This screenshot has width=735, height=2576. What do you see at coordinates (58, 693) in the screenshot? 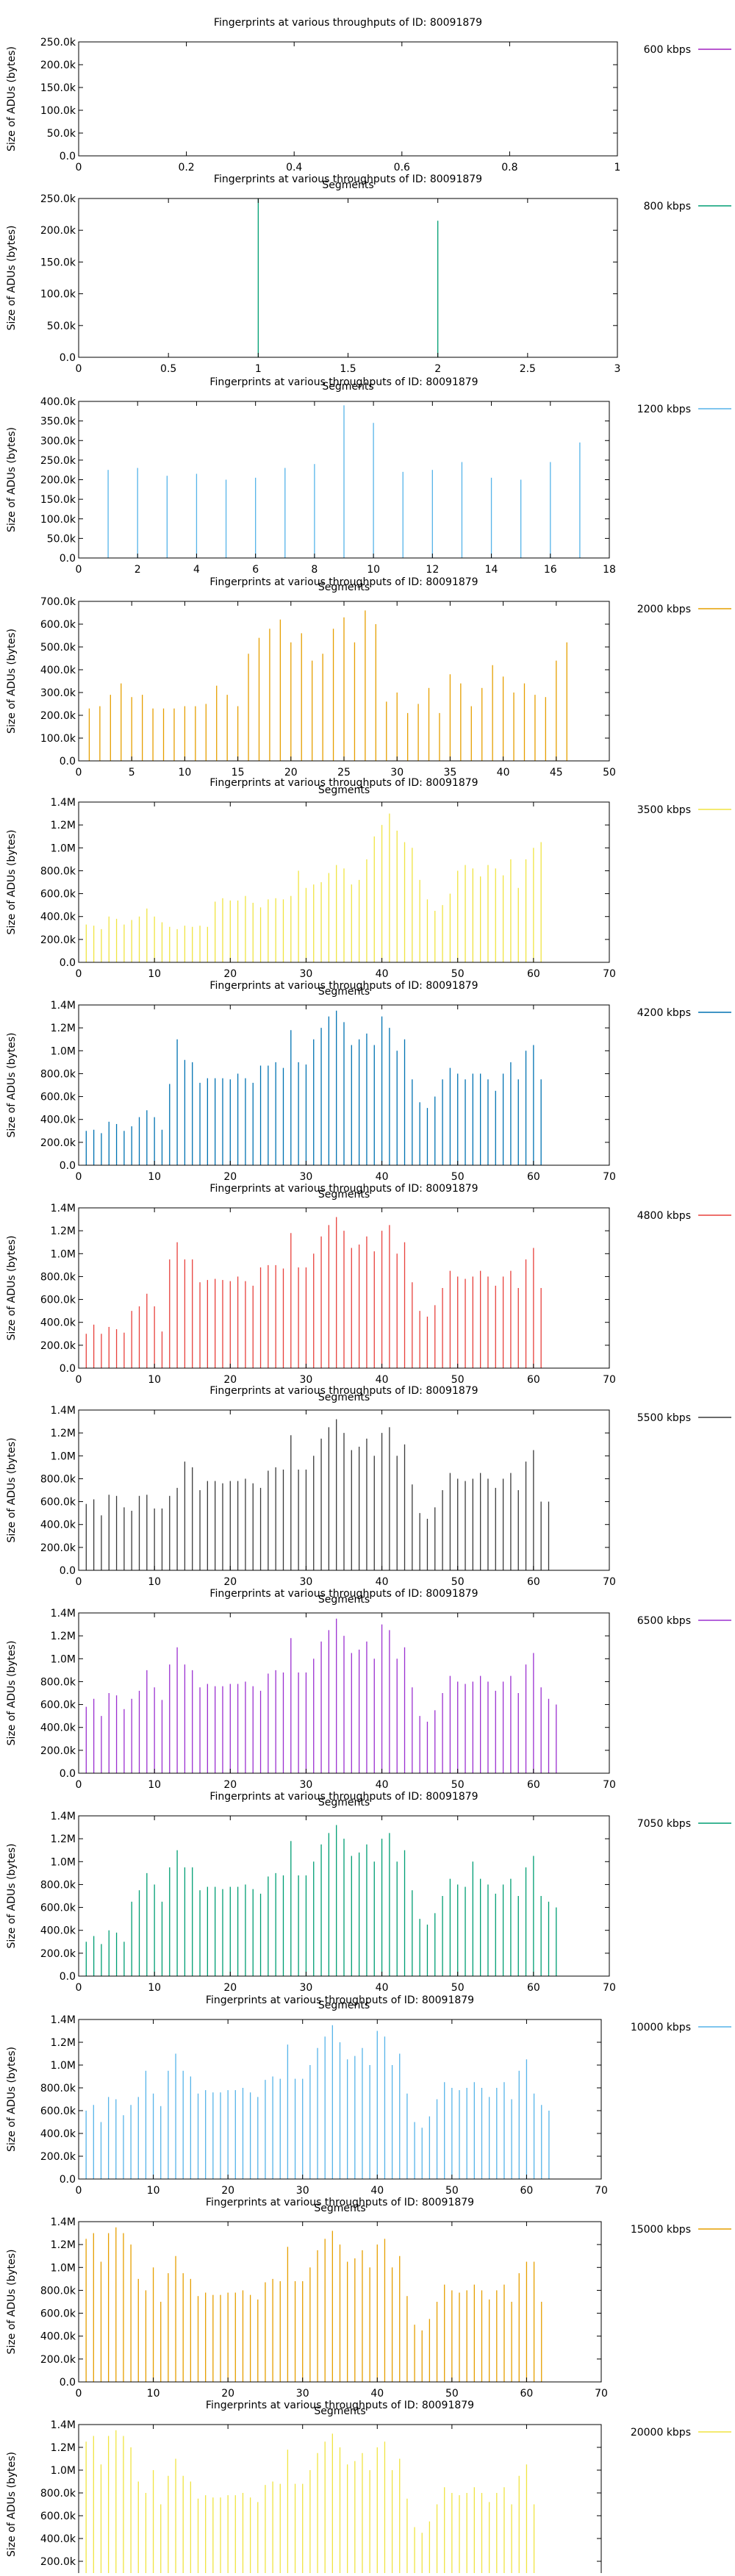
I see `y-tick-label: 300.0k` at bounding box center [58, 693].